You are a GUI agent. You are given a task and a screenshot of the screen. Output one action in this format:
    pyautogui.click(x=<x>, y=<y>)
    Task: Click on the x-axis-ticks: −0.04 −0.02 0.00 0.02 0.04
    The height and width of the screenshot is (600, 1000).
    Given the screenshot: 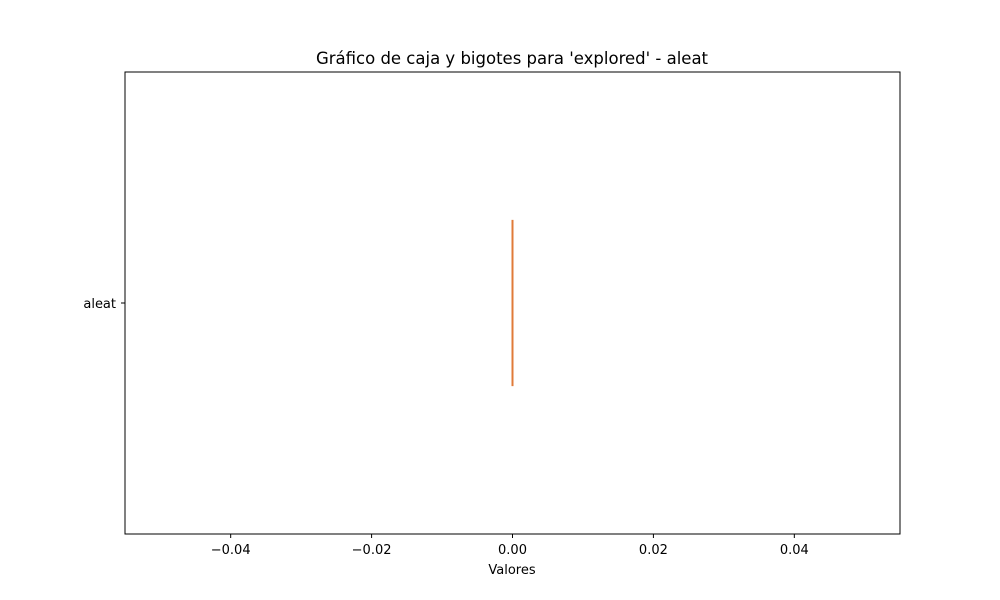 What is the action you would take?
    pyautogui.click(x=510, y=546)
    